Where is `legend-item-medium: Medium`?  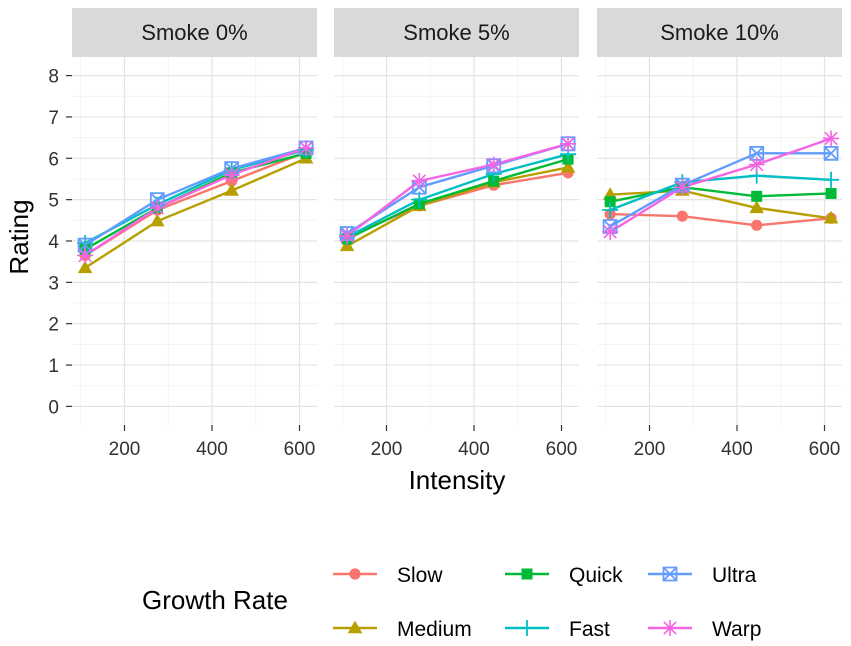 legend-item-medium: Medium is located at coordinates (402, 629).